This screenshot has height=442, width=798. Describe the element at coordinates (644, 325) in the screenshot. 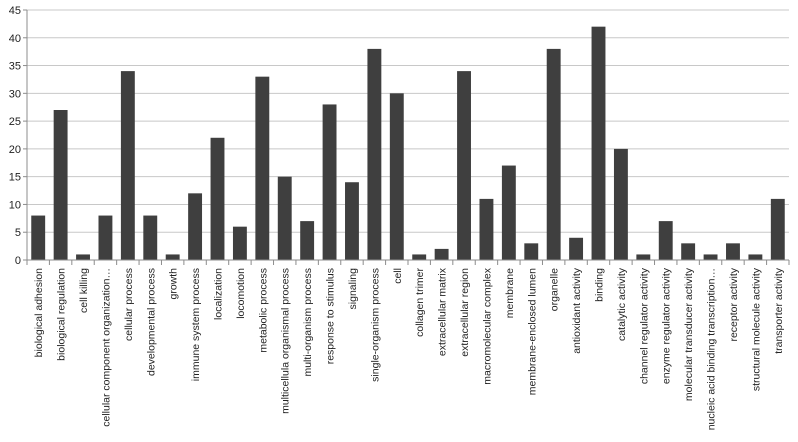

I see `x-category-label: channel regulator activity` at that location.